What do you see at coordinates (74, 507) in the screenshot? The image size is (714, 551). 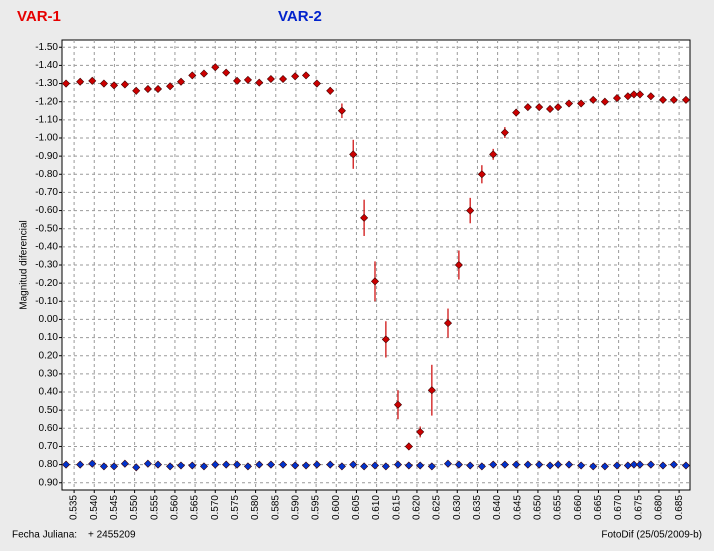 I see `x-tick-label: 0.535` at bounding box center [74, 507].